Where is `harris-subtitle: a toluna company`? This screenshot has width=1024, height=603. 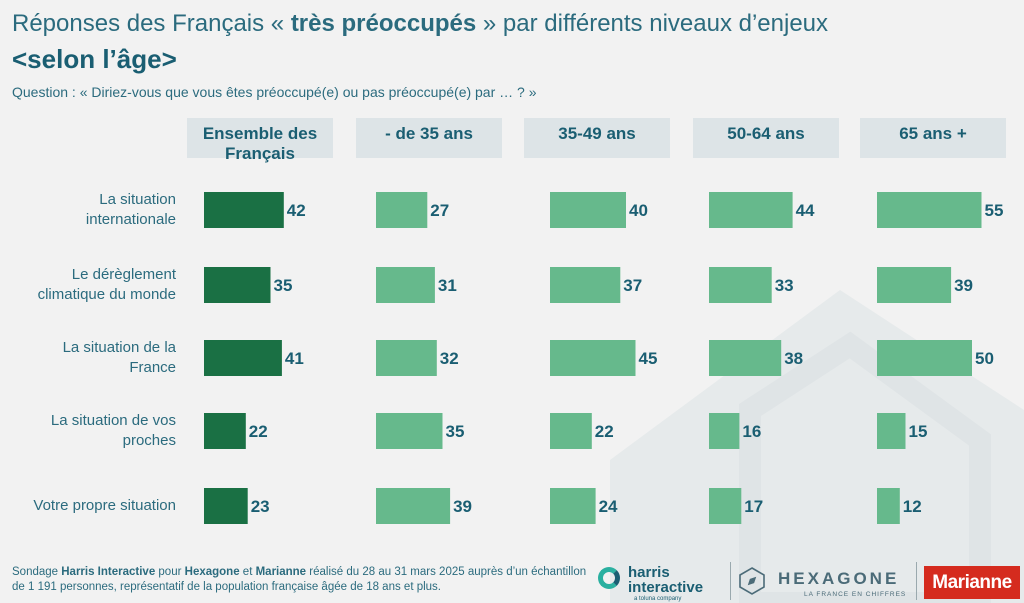 harris-subtitle: a toluna company is located at coordinates (658, 599).